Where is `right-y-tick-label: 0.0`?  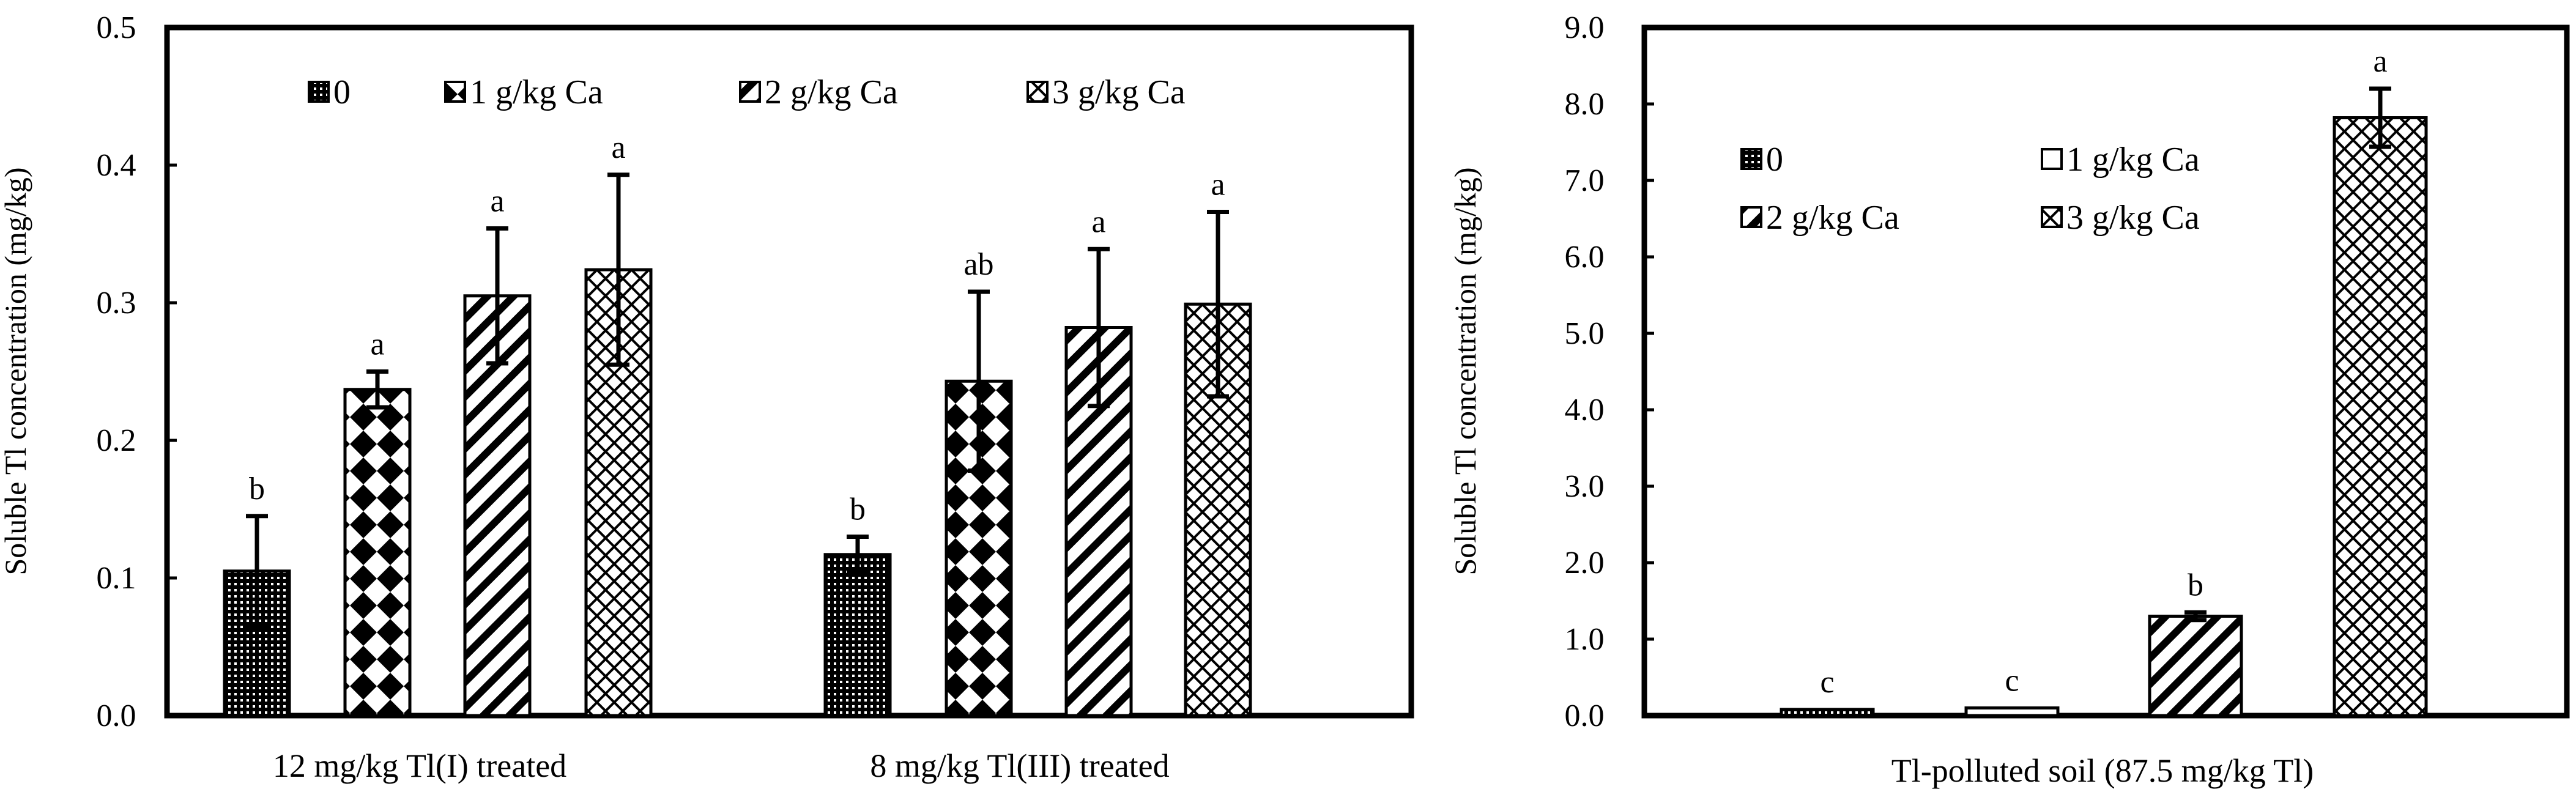
right-y-tick-label: 0.0 is located at coordinates (1585, 715).